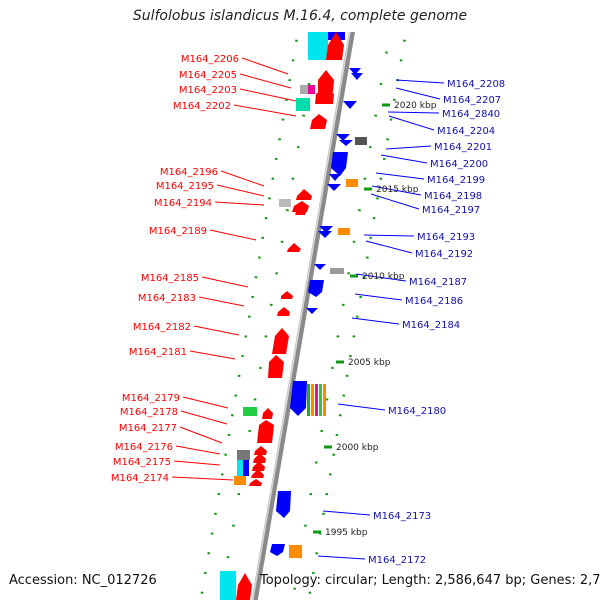 This screenshot has height=600, width=600. Describe the element at coordinates (438, 282) in the screenshot. I see `gene-label: M164_2187` at that location.